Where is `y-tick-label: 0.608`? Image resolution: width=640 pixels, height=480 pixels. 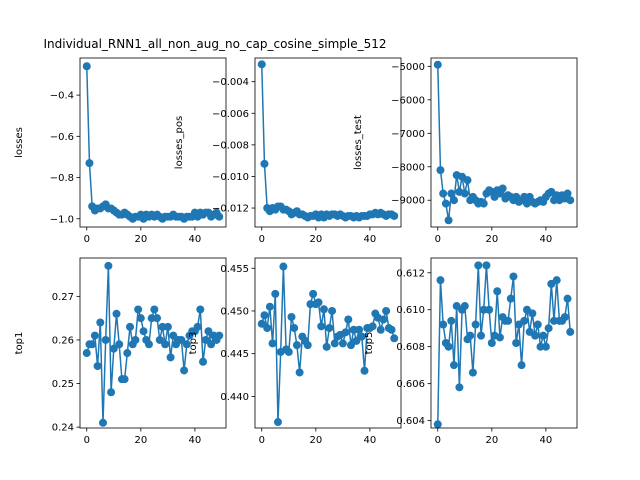
y-tick-label: 0.608 is located at coordinates (410, 347).